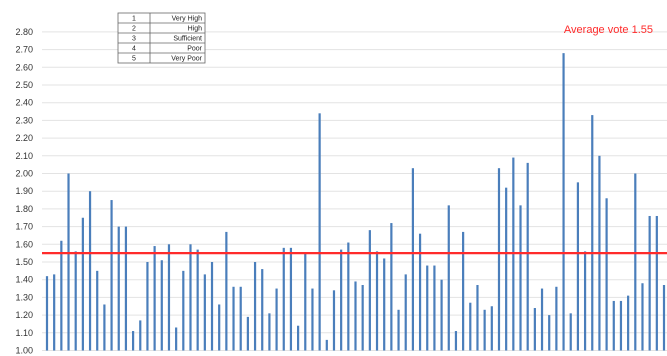  What do you see at coordinates (134, 59) in the screenshot?
I see `legend-code: 5` at bounding box center [134, 59].